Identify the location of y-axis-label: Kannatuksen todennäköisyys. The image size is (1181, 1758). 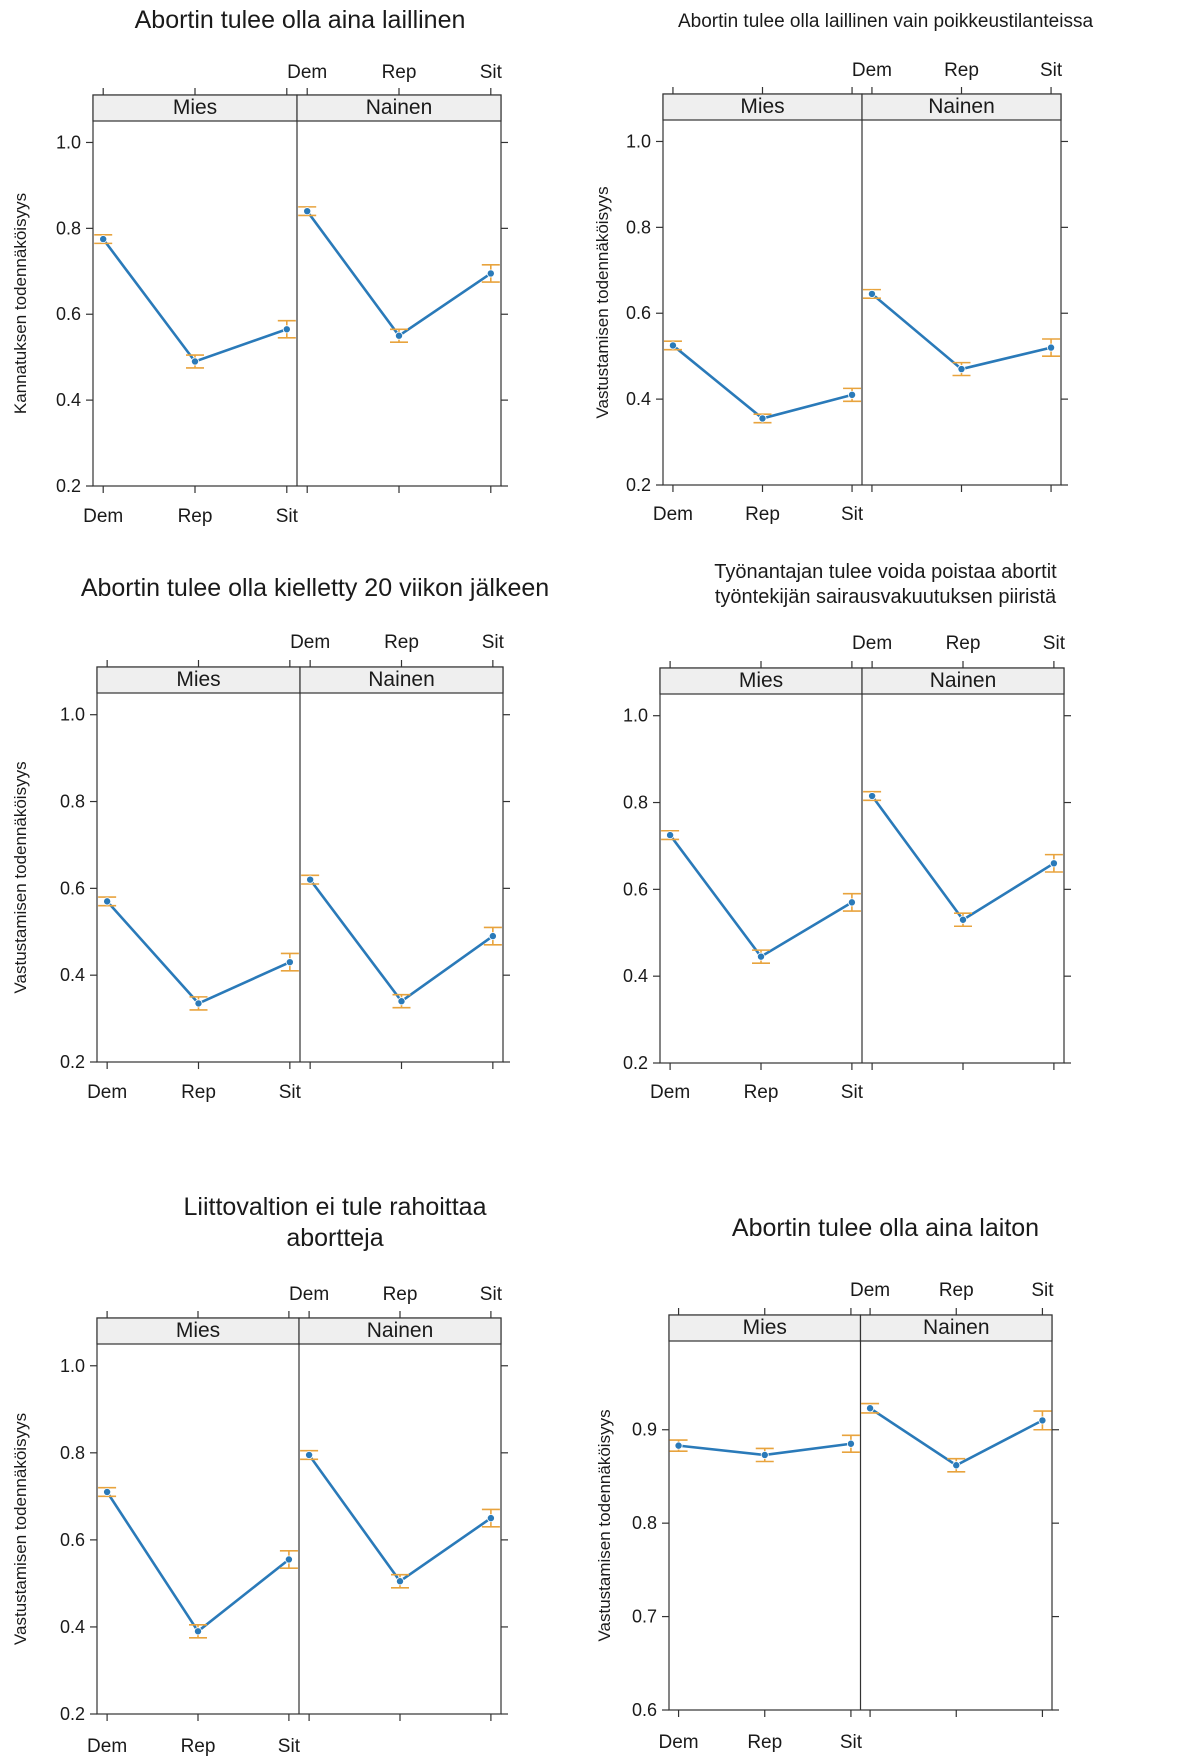
(20, 303).